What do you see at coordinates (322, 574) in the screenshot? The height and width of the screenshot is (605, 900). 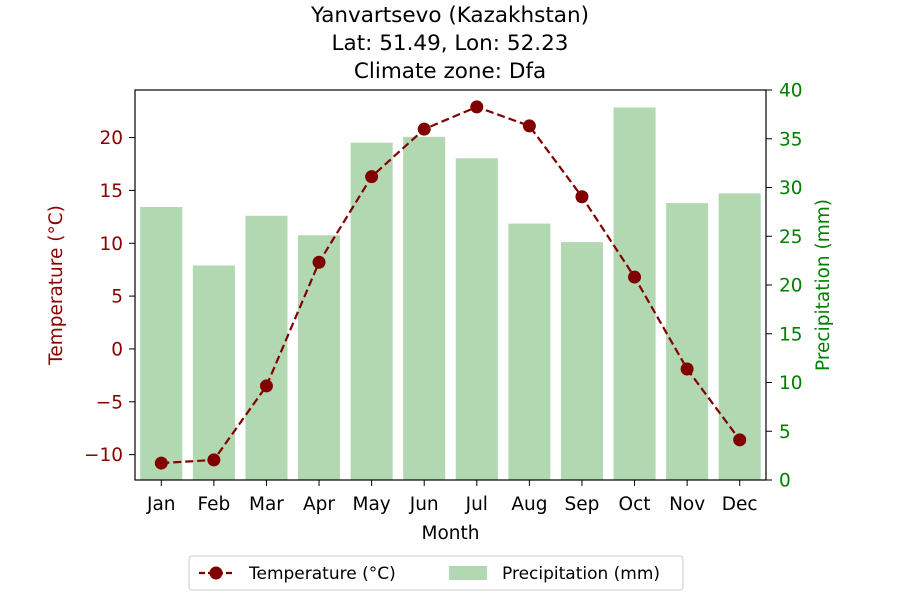 I see `legend-temperature-label: Temperature (°C)` at bounding box center [322, 574].